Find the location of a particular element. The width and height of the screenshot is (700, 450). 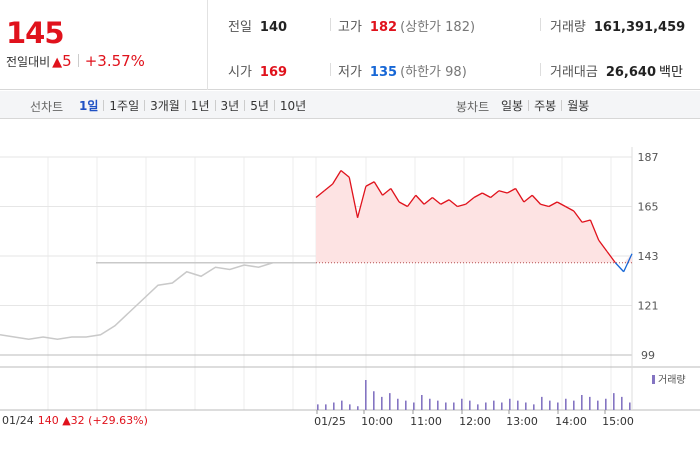

tab-3m: 3개월 is located at coordinates (165, 106).